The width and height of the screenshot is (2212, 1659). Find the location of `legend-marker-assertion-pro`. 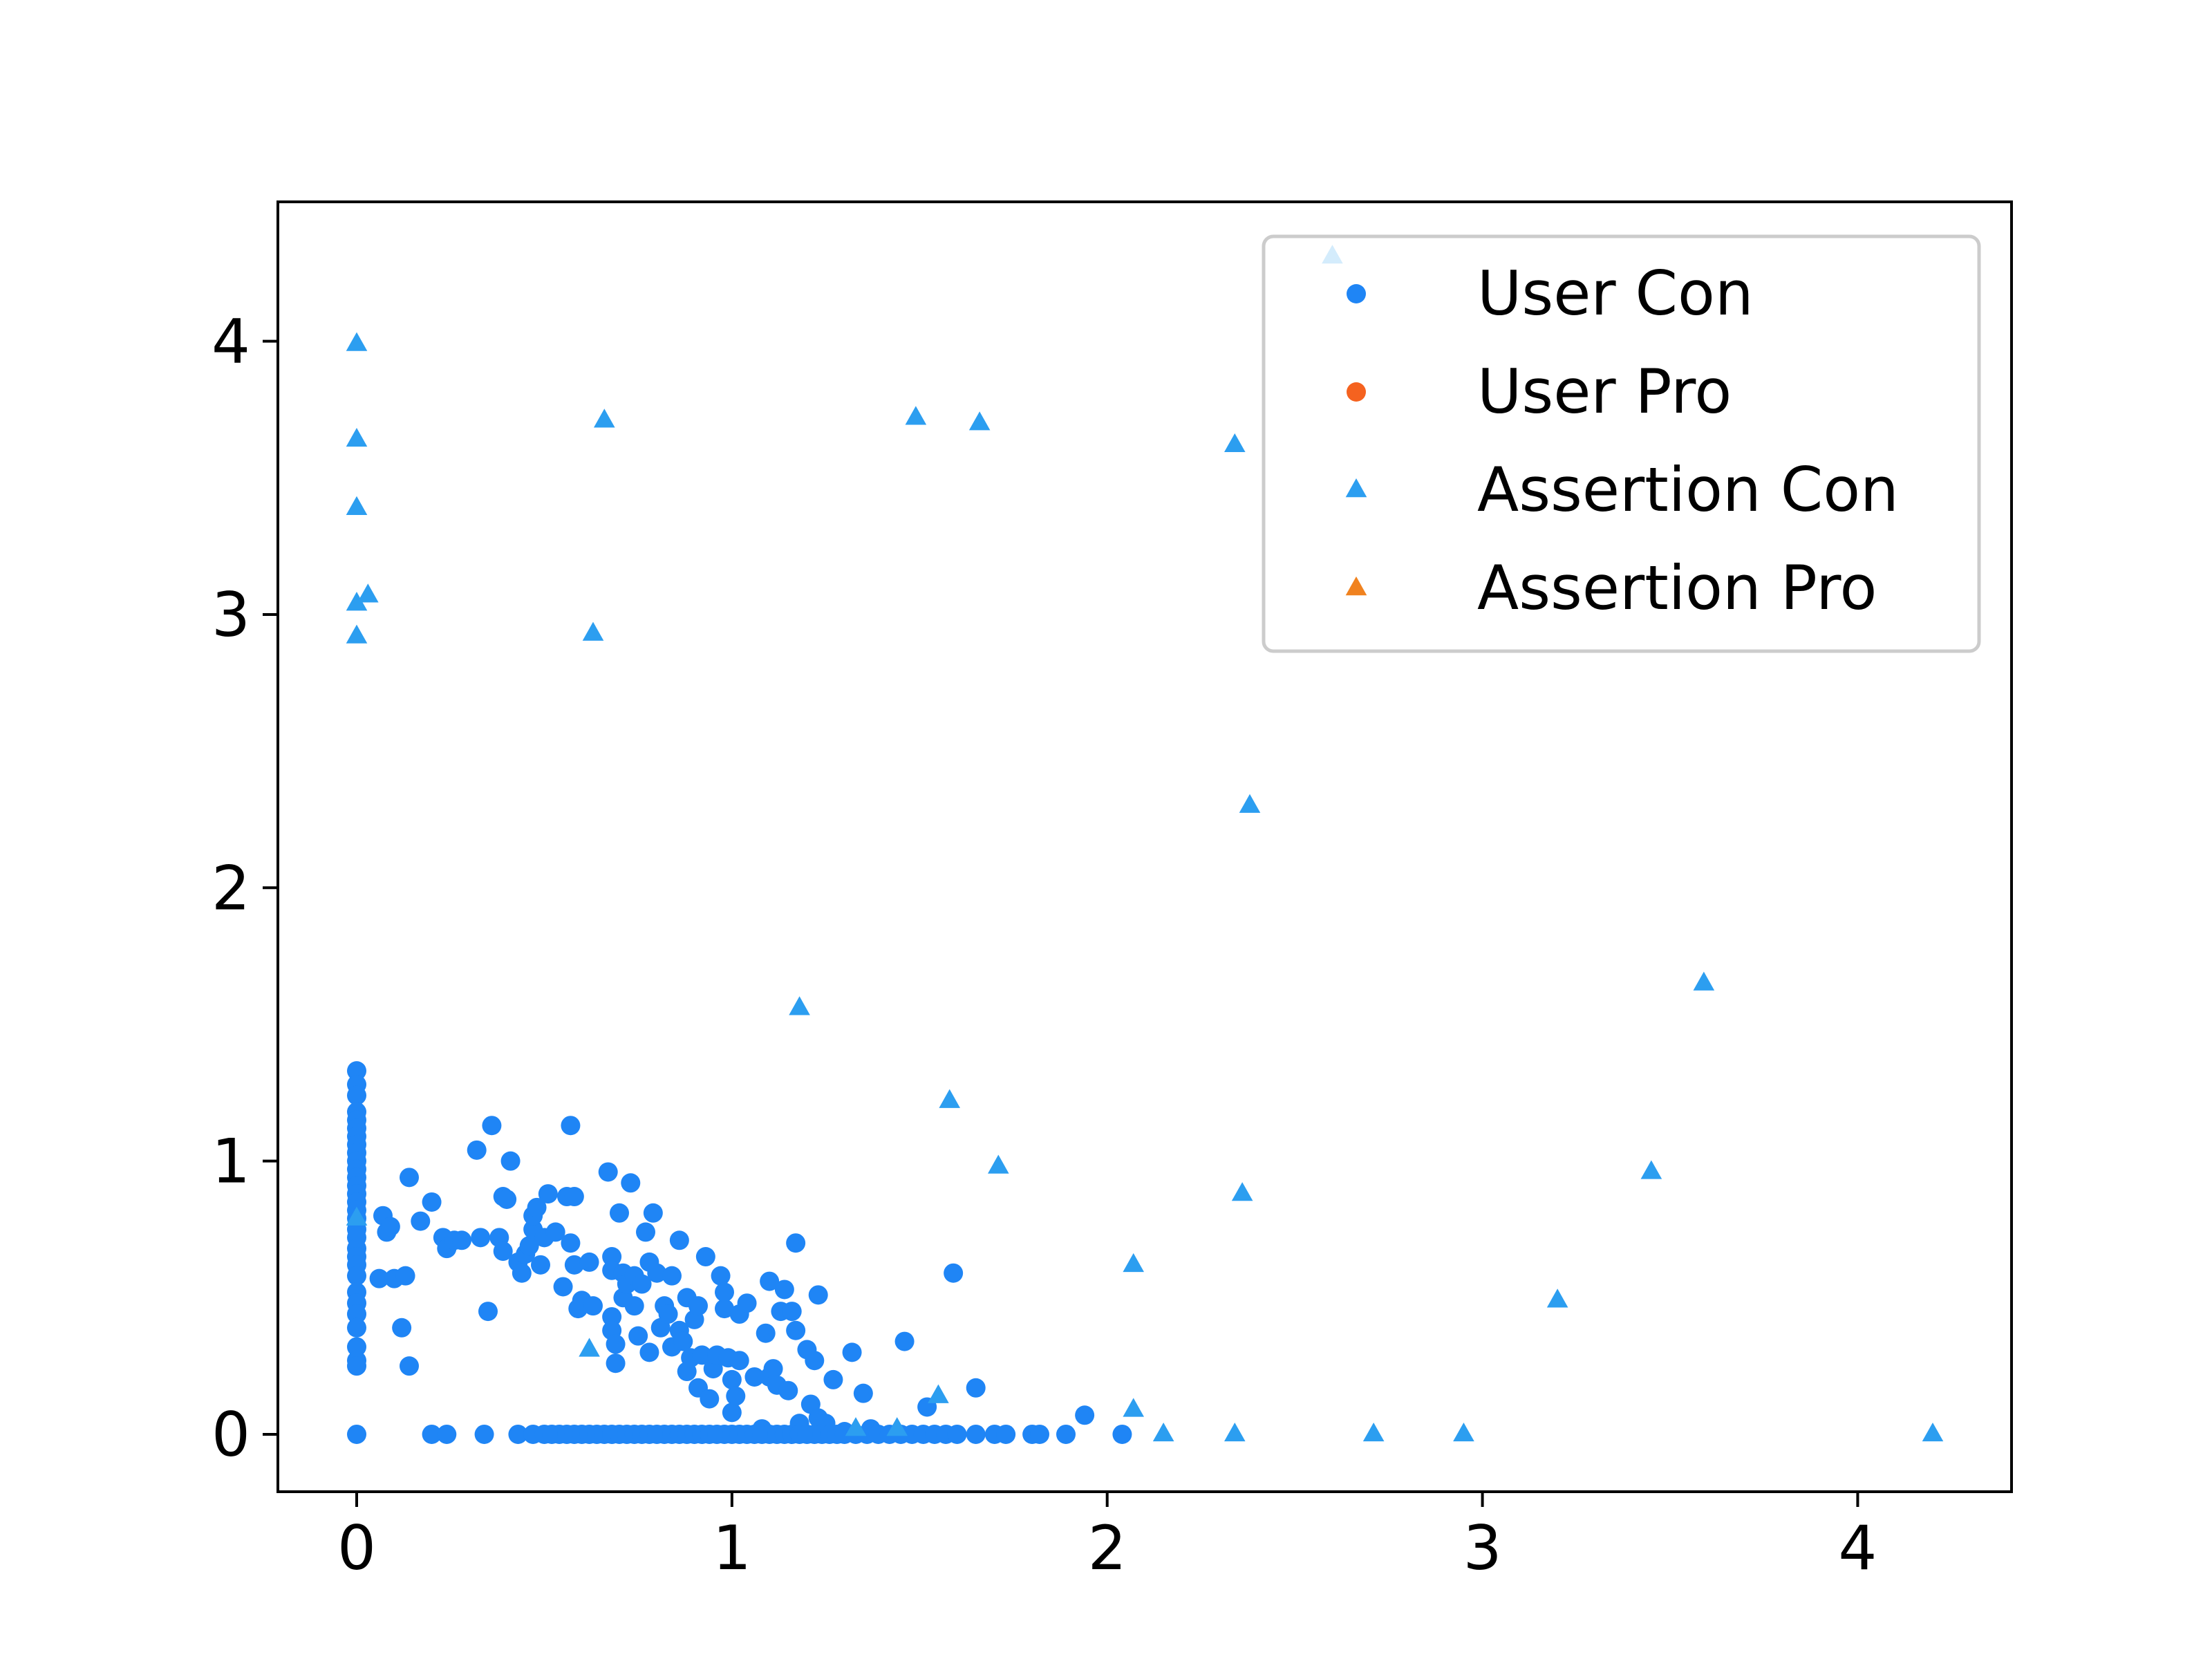

legend-marker-assertion-pro is located at coordinates (1356, 586).